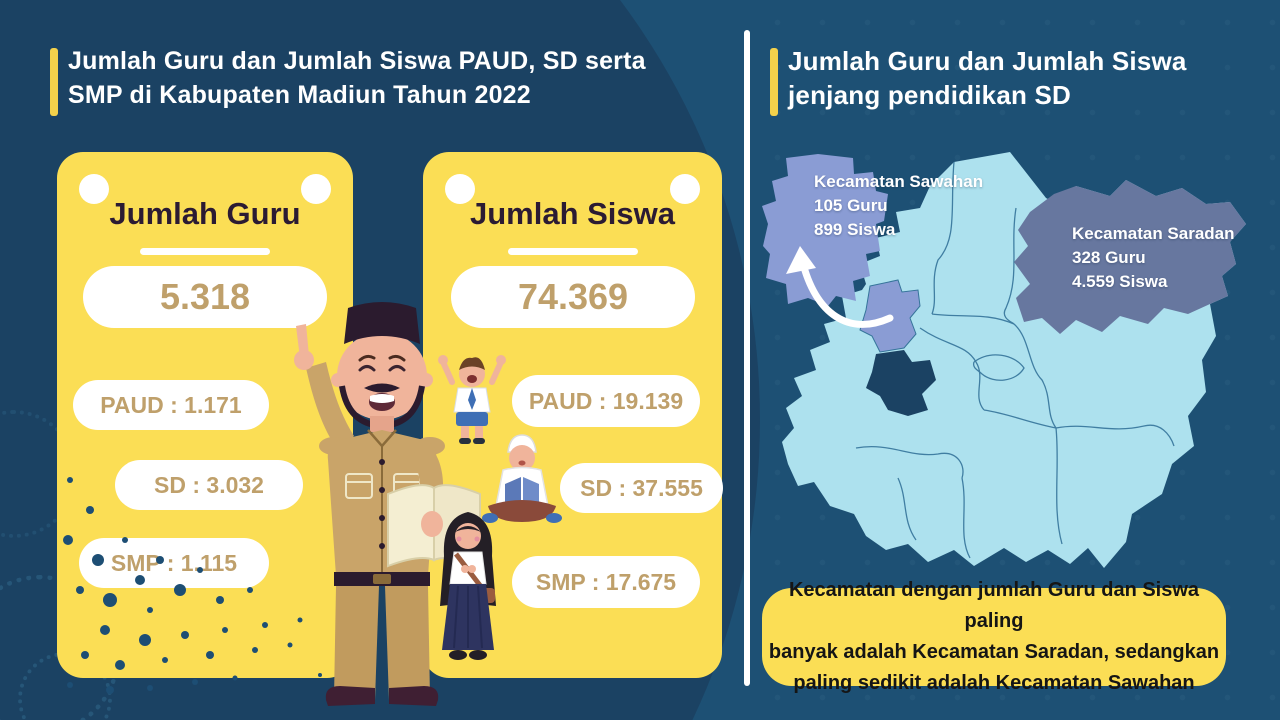 Image resolution: width=1280 pixels, height=720 pixels. Describe the element at coordinates (1153, 233) in the screenshot. I see `saradan-name: Kecamatan Saradan` at that location.